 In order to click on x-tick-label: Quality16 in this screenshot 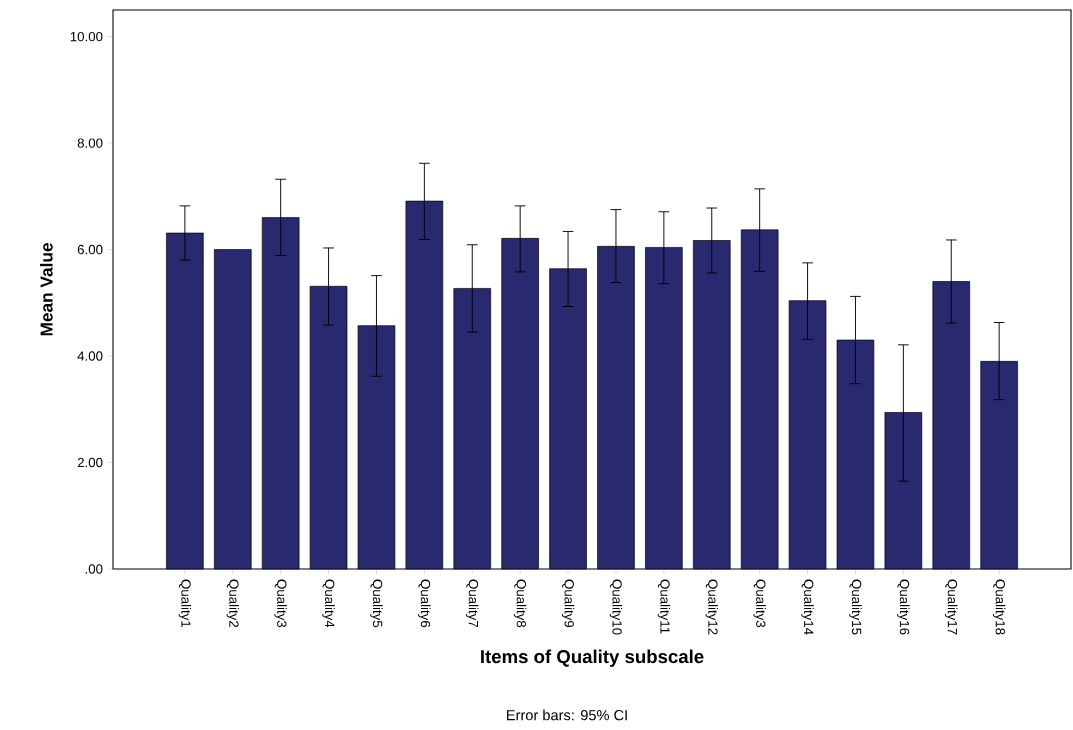, I will do `click(903, 607)`.